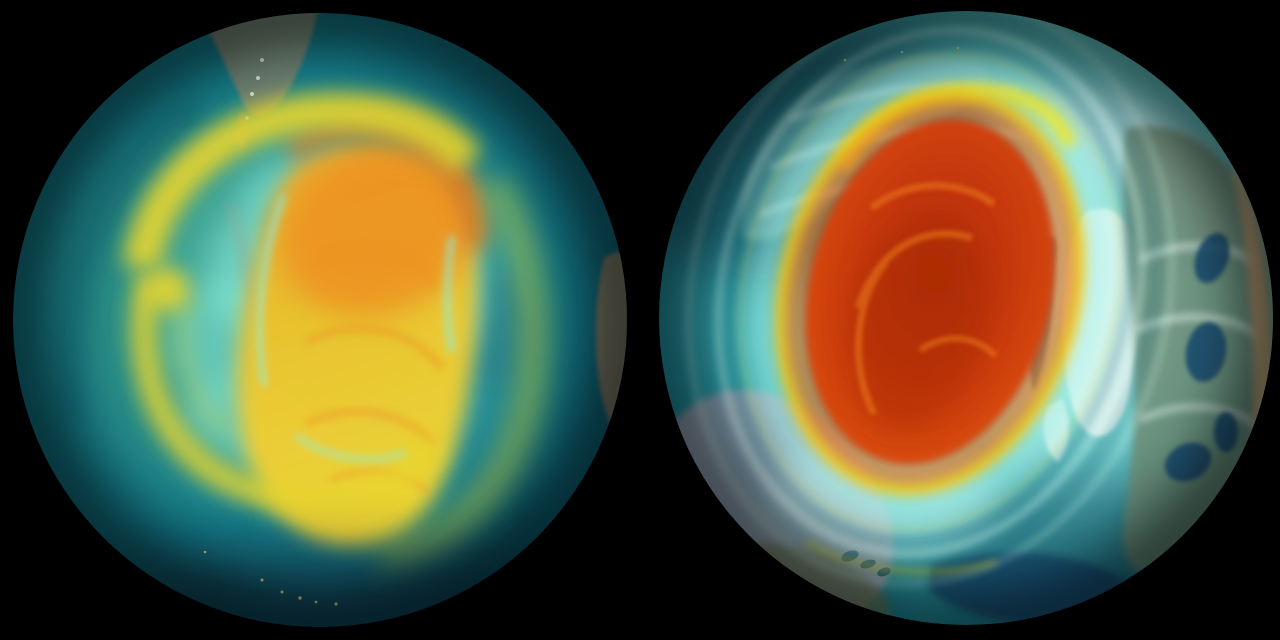  I want to click on vortex-core-streaks, so click(926, 299).